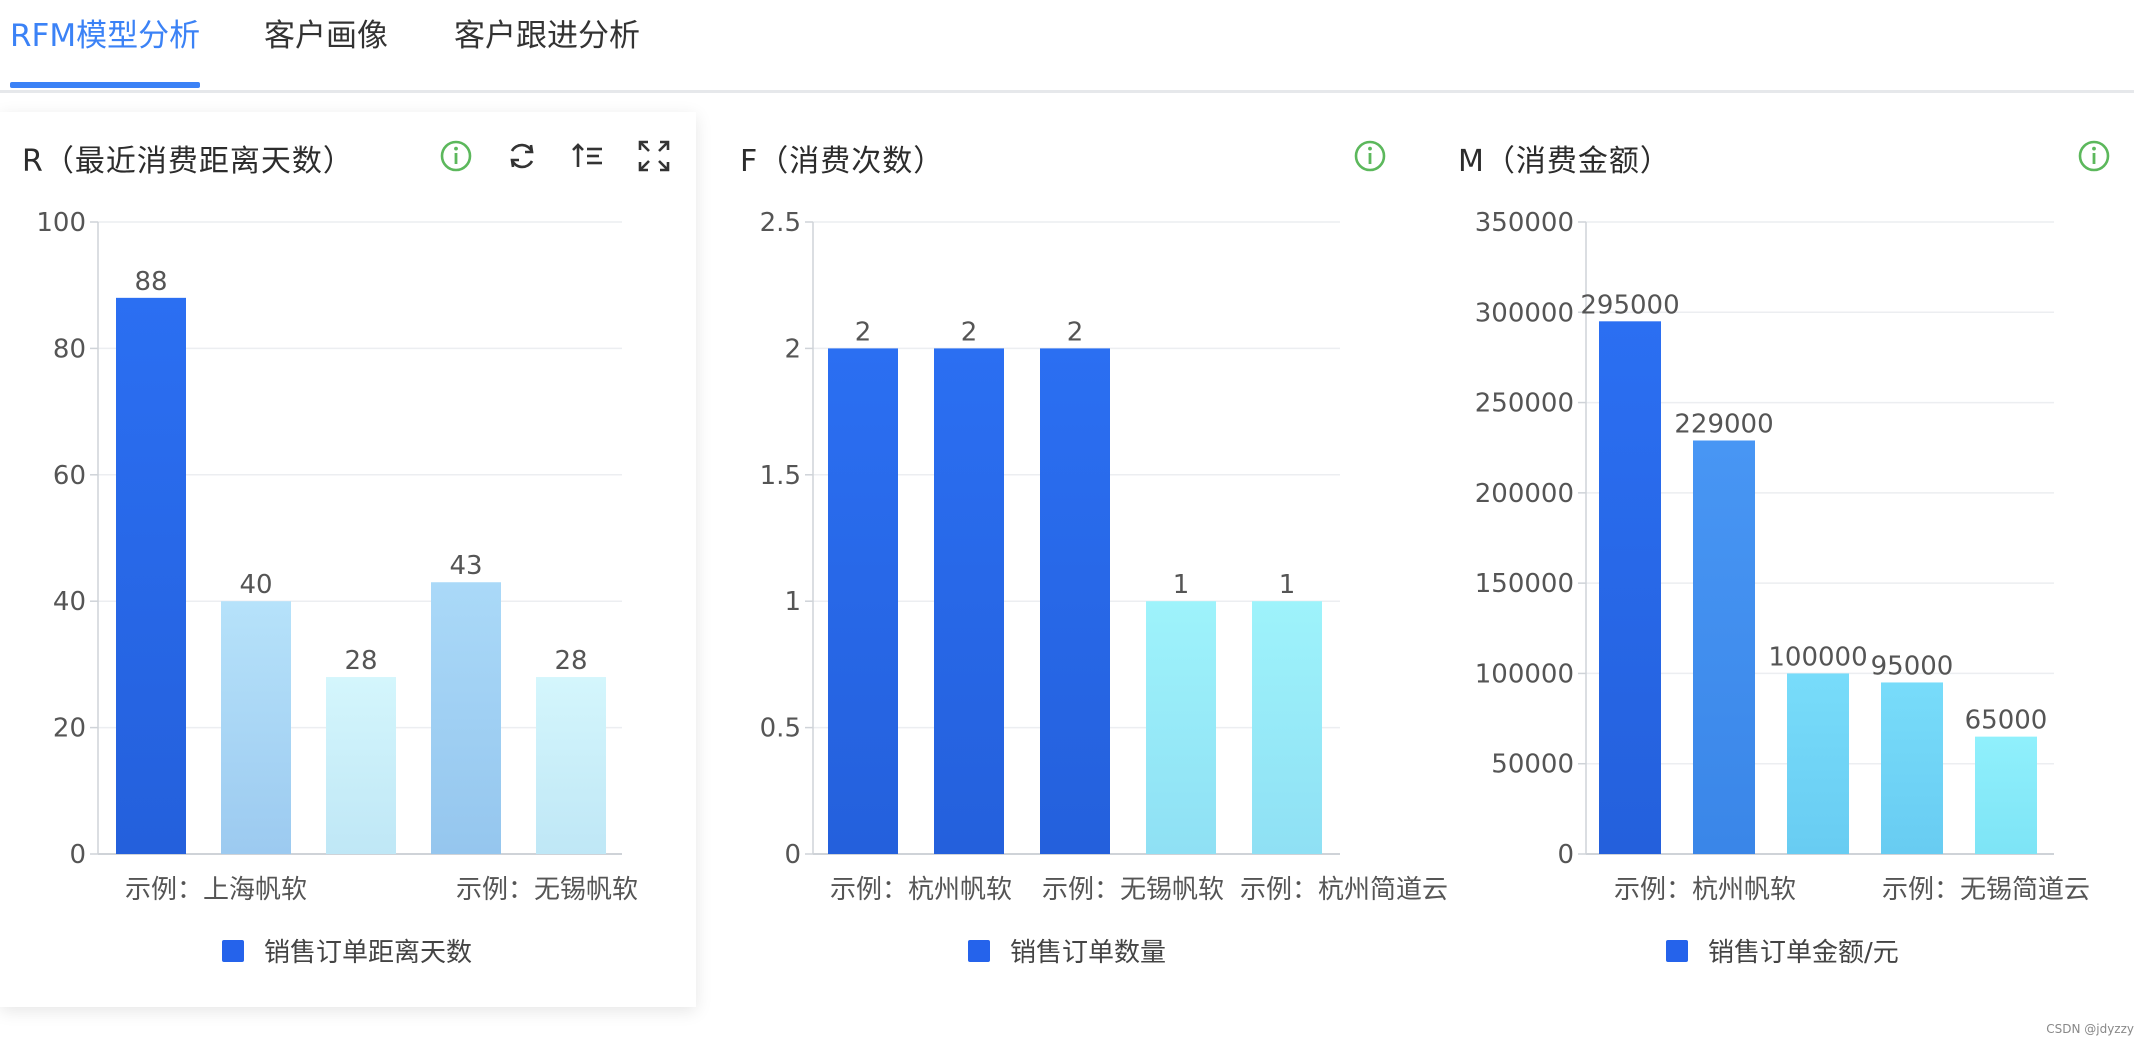  I want to click on y-tick-label: 2.5, so click(780, 223).